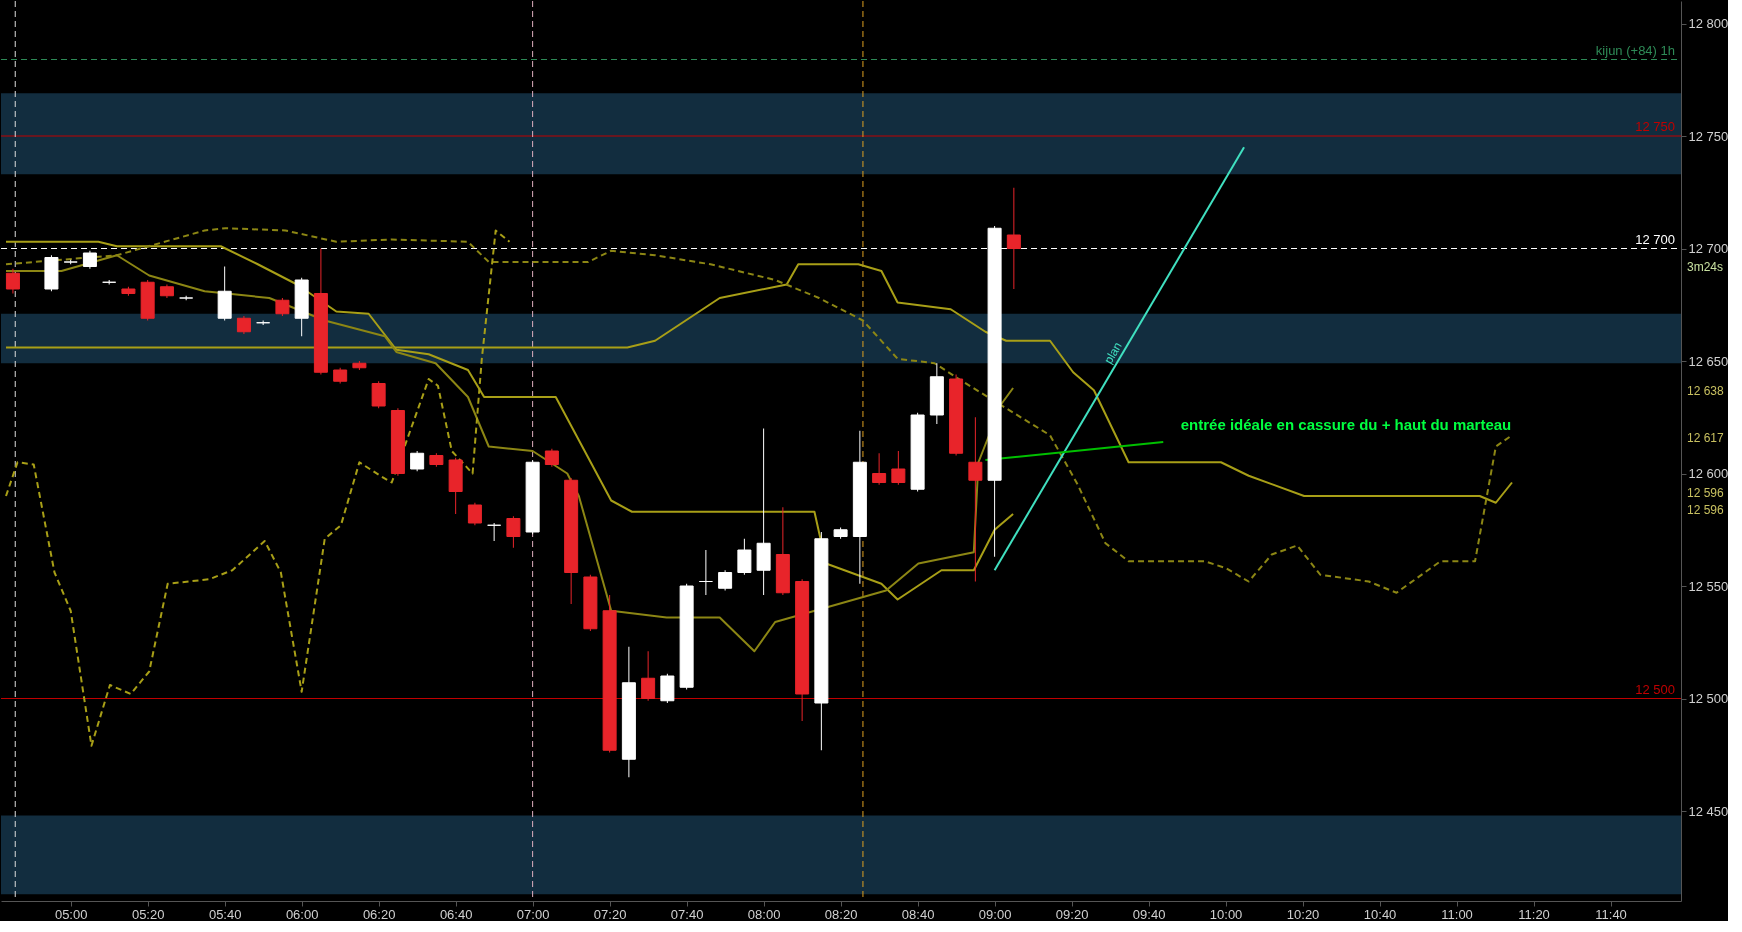 The width and height of the screenshot is (1742, 932). I want to click on x-tick-label: 09:40, so click(1149, 914).